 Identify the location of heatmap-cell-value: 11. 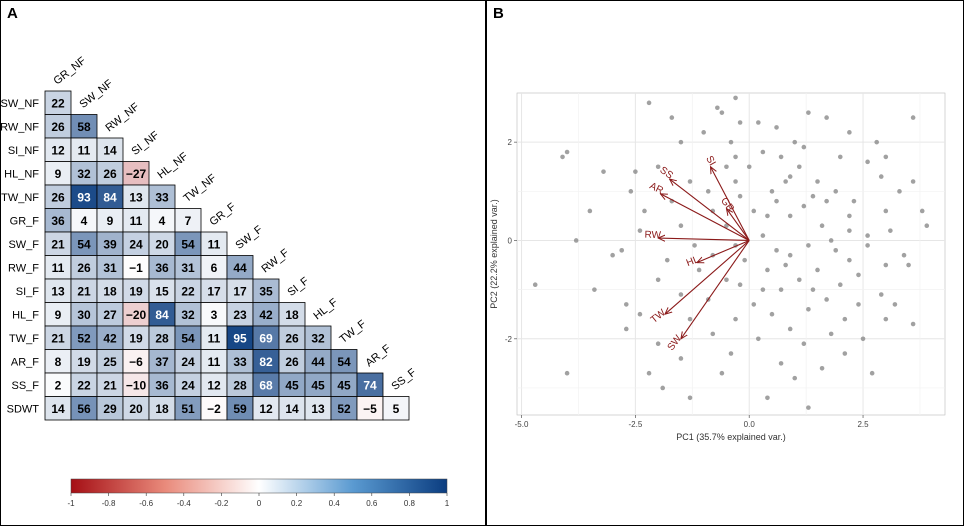
(136, 221).